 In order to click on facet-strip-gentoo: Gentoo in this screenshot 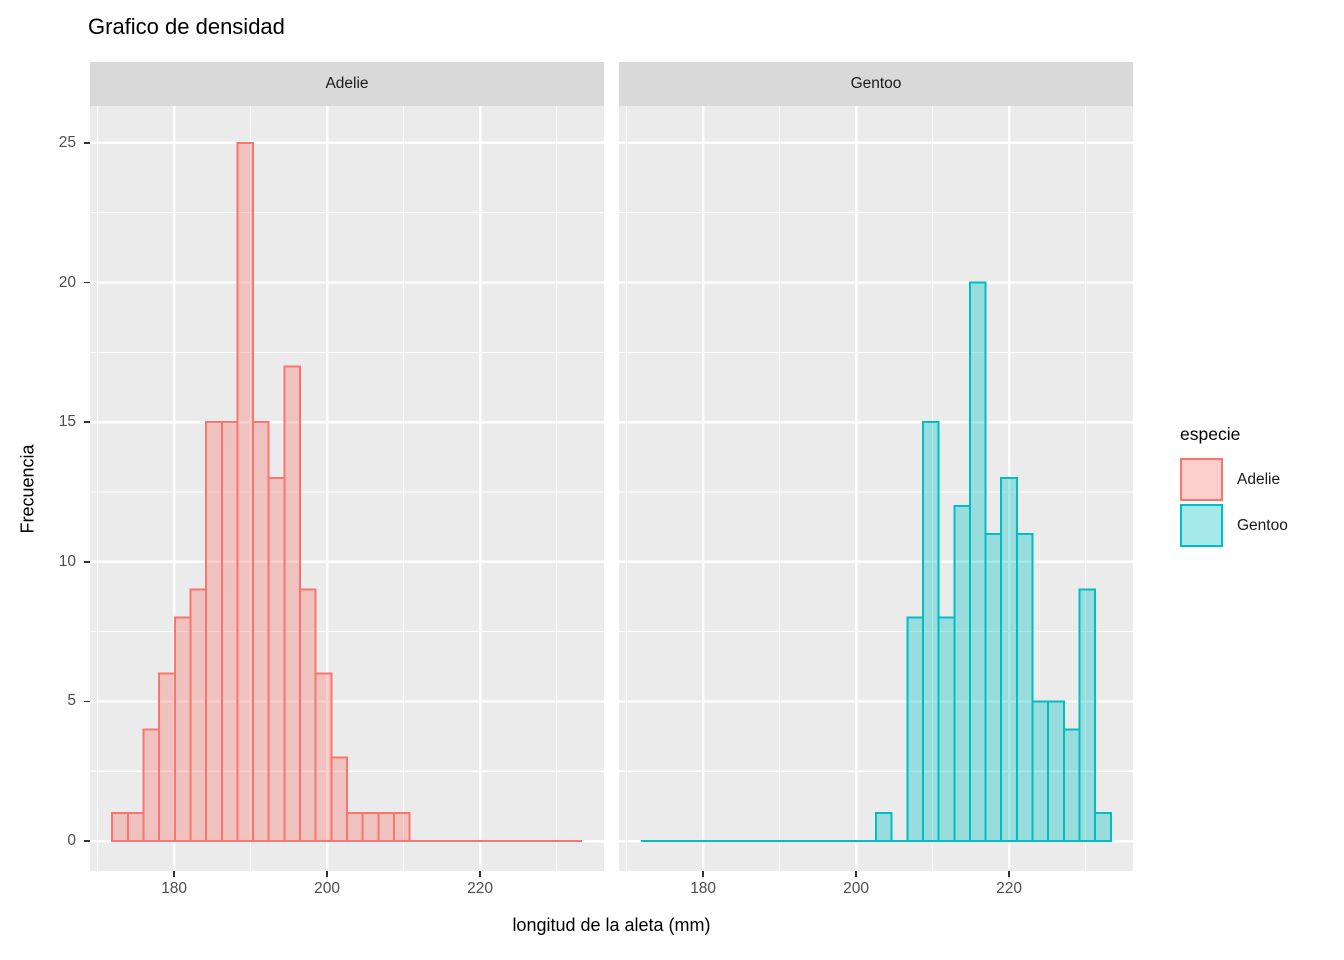, I will do `click(876, 84)`.